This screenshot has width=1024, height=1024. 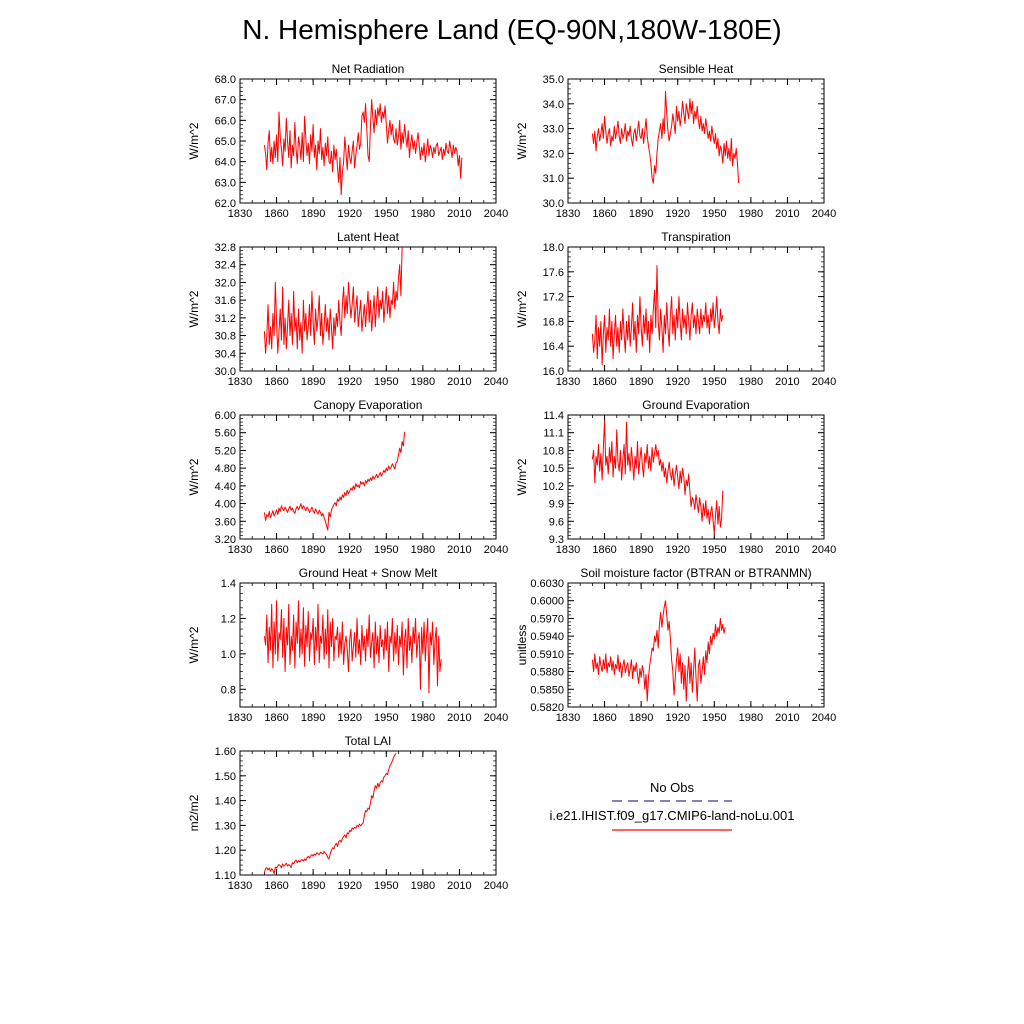 What do you see at coordinates (553, 273) in the screenshot?
I see `y-tick-label: 17.6` at bounding box center [553, 273].